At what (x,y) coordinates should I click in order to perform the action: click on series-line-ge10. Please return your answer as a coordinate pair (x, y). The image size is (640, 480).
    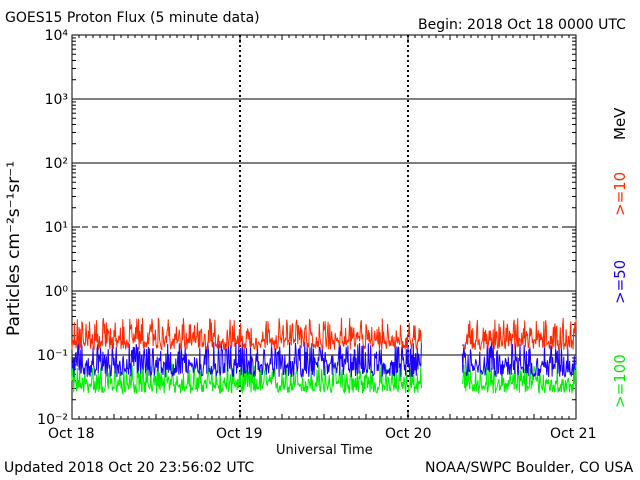
    Looking at the image, I should click on (324, 334).